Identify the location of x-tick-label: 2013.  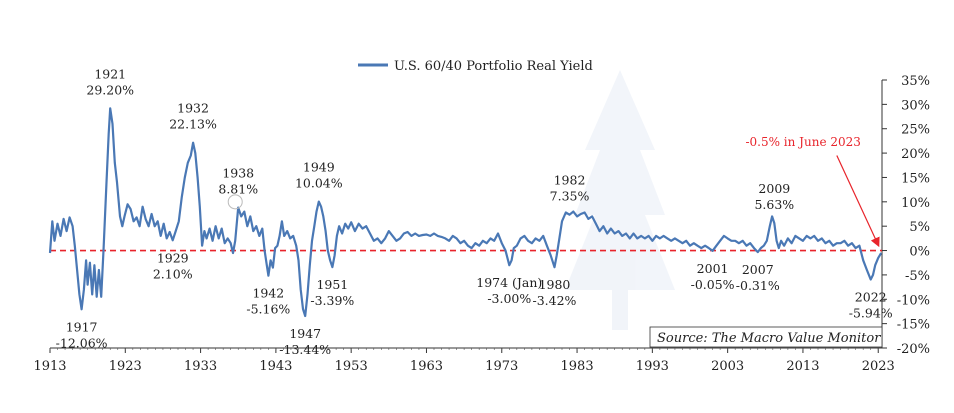
(802, 366).